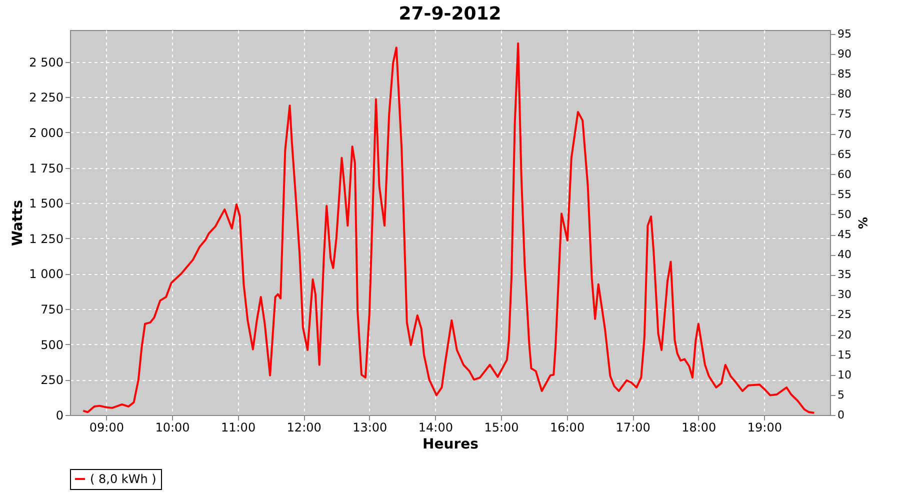 The height and width of the screenshot is (500, 900). What do you see at coordinates (46, 239) in the screenshot?
I see `y-tick-label: 1 250` at bounding box center [46, 239].